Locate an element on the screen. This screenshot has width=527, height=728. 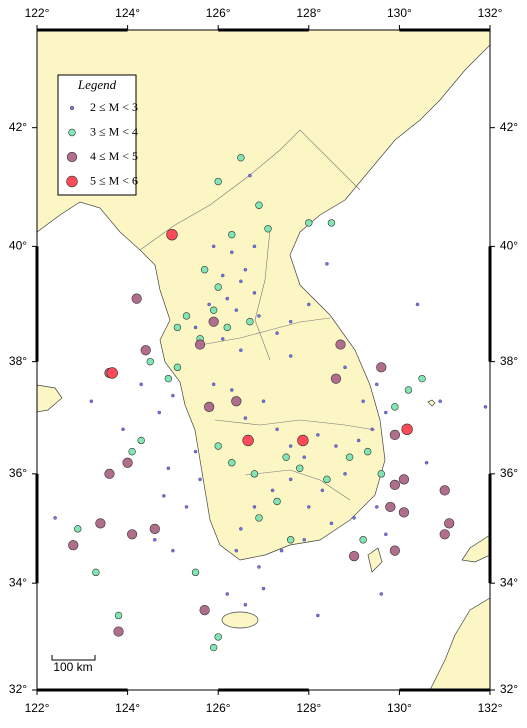
scale-bar: 100 km is located at coordinates (73, 664).